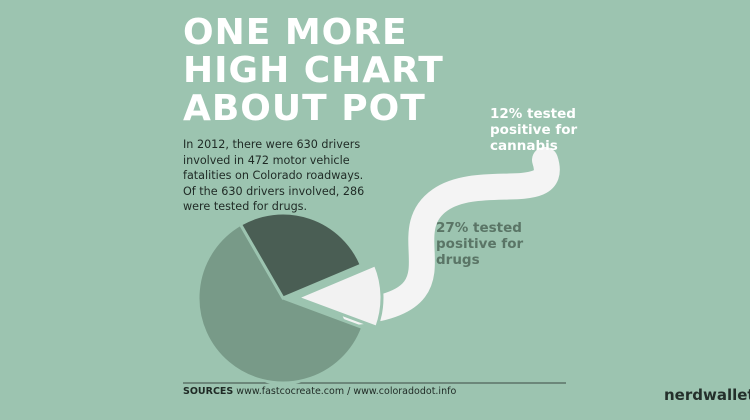 Image resolution: width=750 pixels, height=420 pixels. I want to click on logo: nerdwallet, so click(707, 395).